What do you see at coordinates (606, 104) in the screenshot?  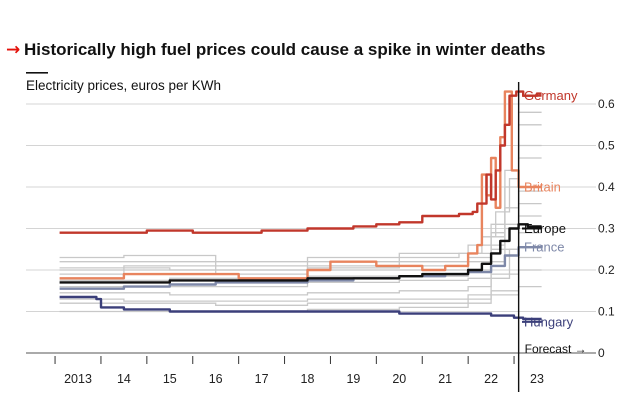 I see `y-tick-label-6: 0.6` at bounding box center [606, 104].